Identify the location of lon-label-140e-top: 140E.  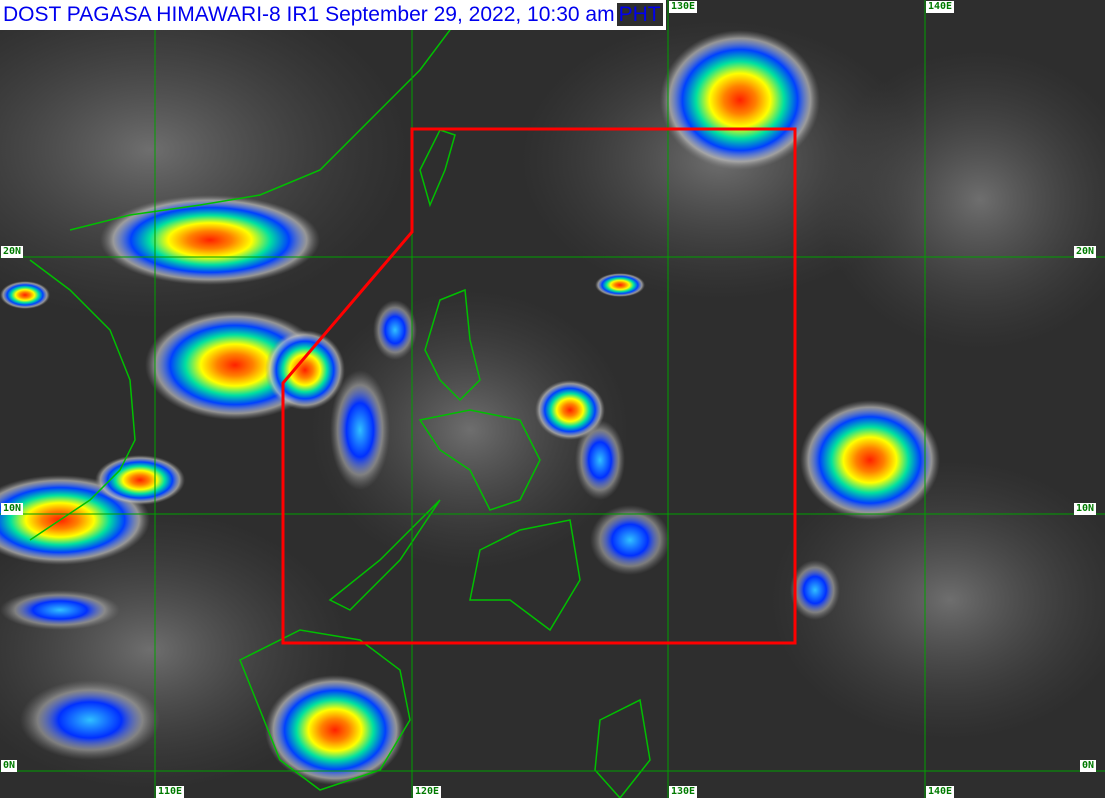
(940, 7).